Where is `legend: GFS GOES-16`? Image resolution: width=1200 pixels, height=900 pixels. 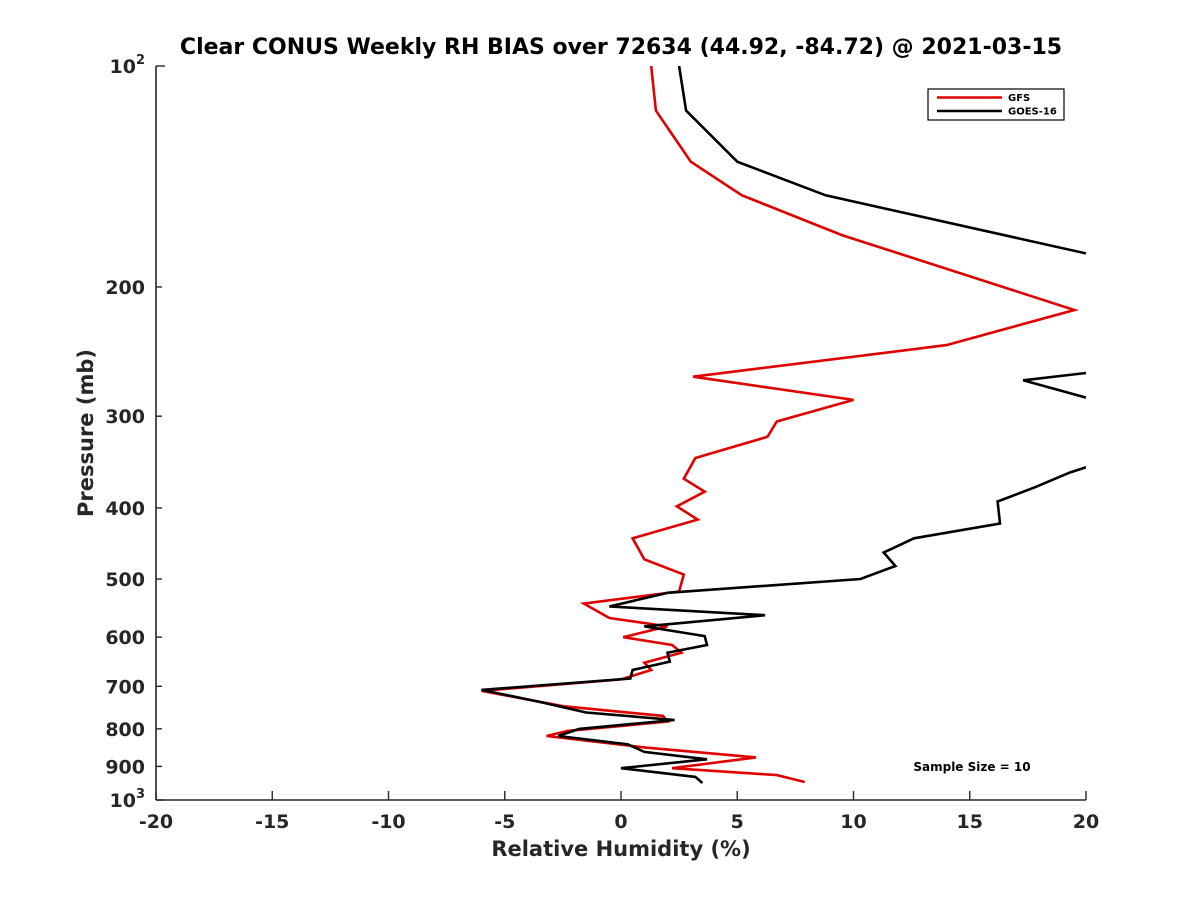
legend: GFS GOES-16 is located at coordinates (996, 104).